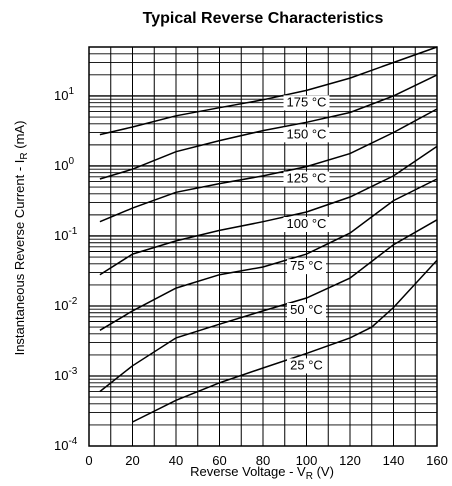  I want to click on series-label-5: 50 °C, so click(306, 309).